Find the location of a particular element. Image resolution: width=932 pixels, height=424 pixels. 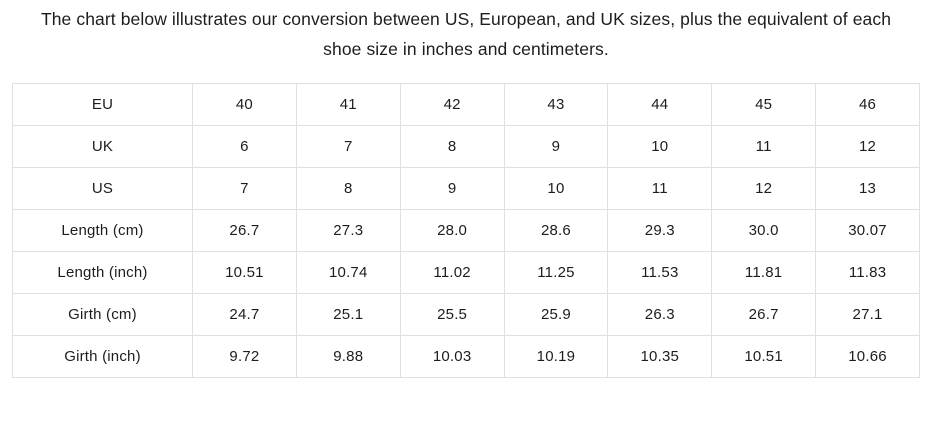

size-cell: 13 is located at coordinates (867, 188).